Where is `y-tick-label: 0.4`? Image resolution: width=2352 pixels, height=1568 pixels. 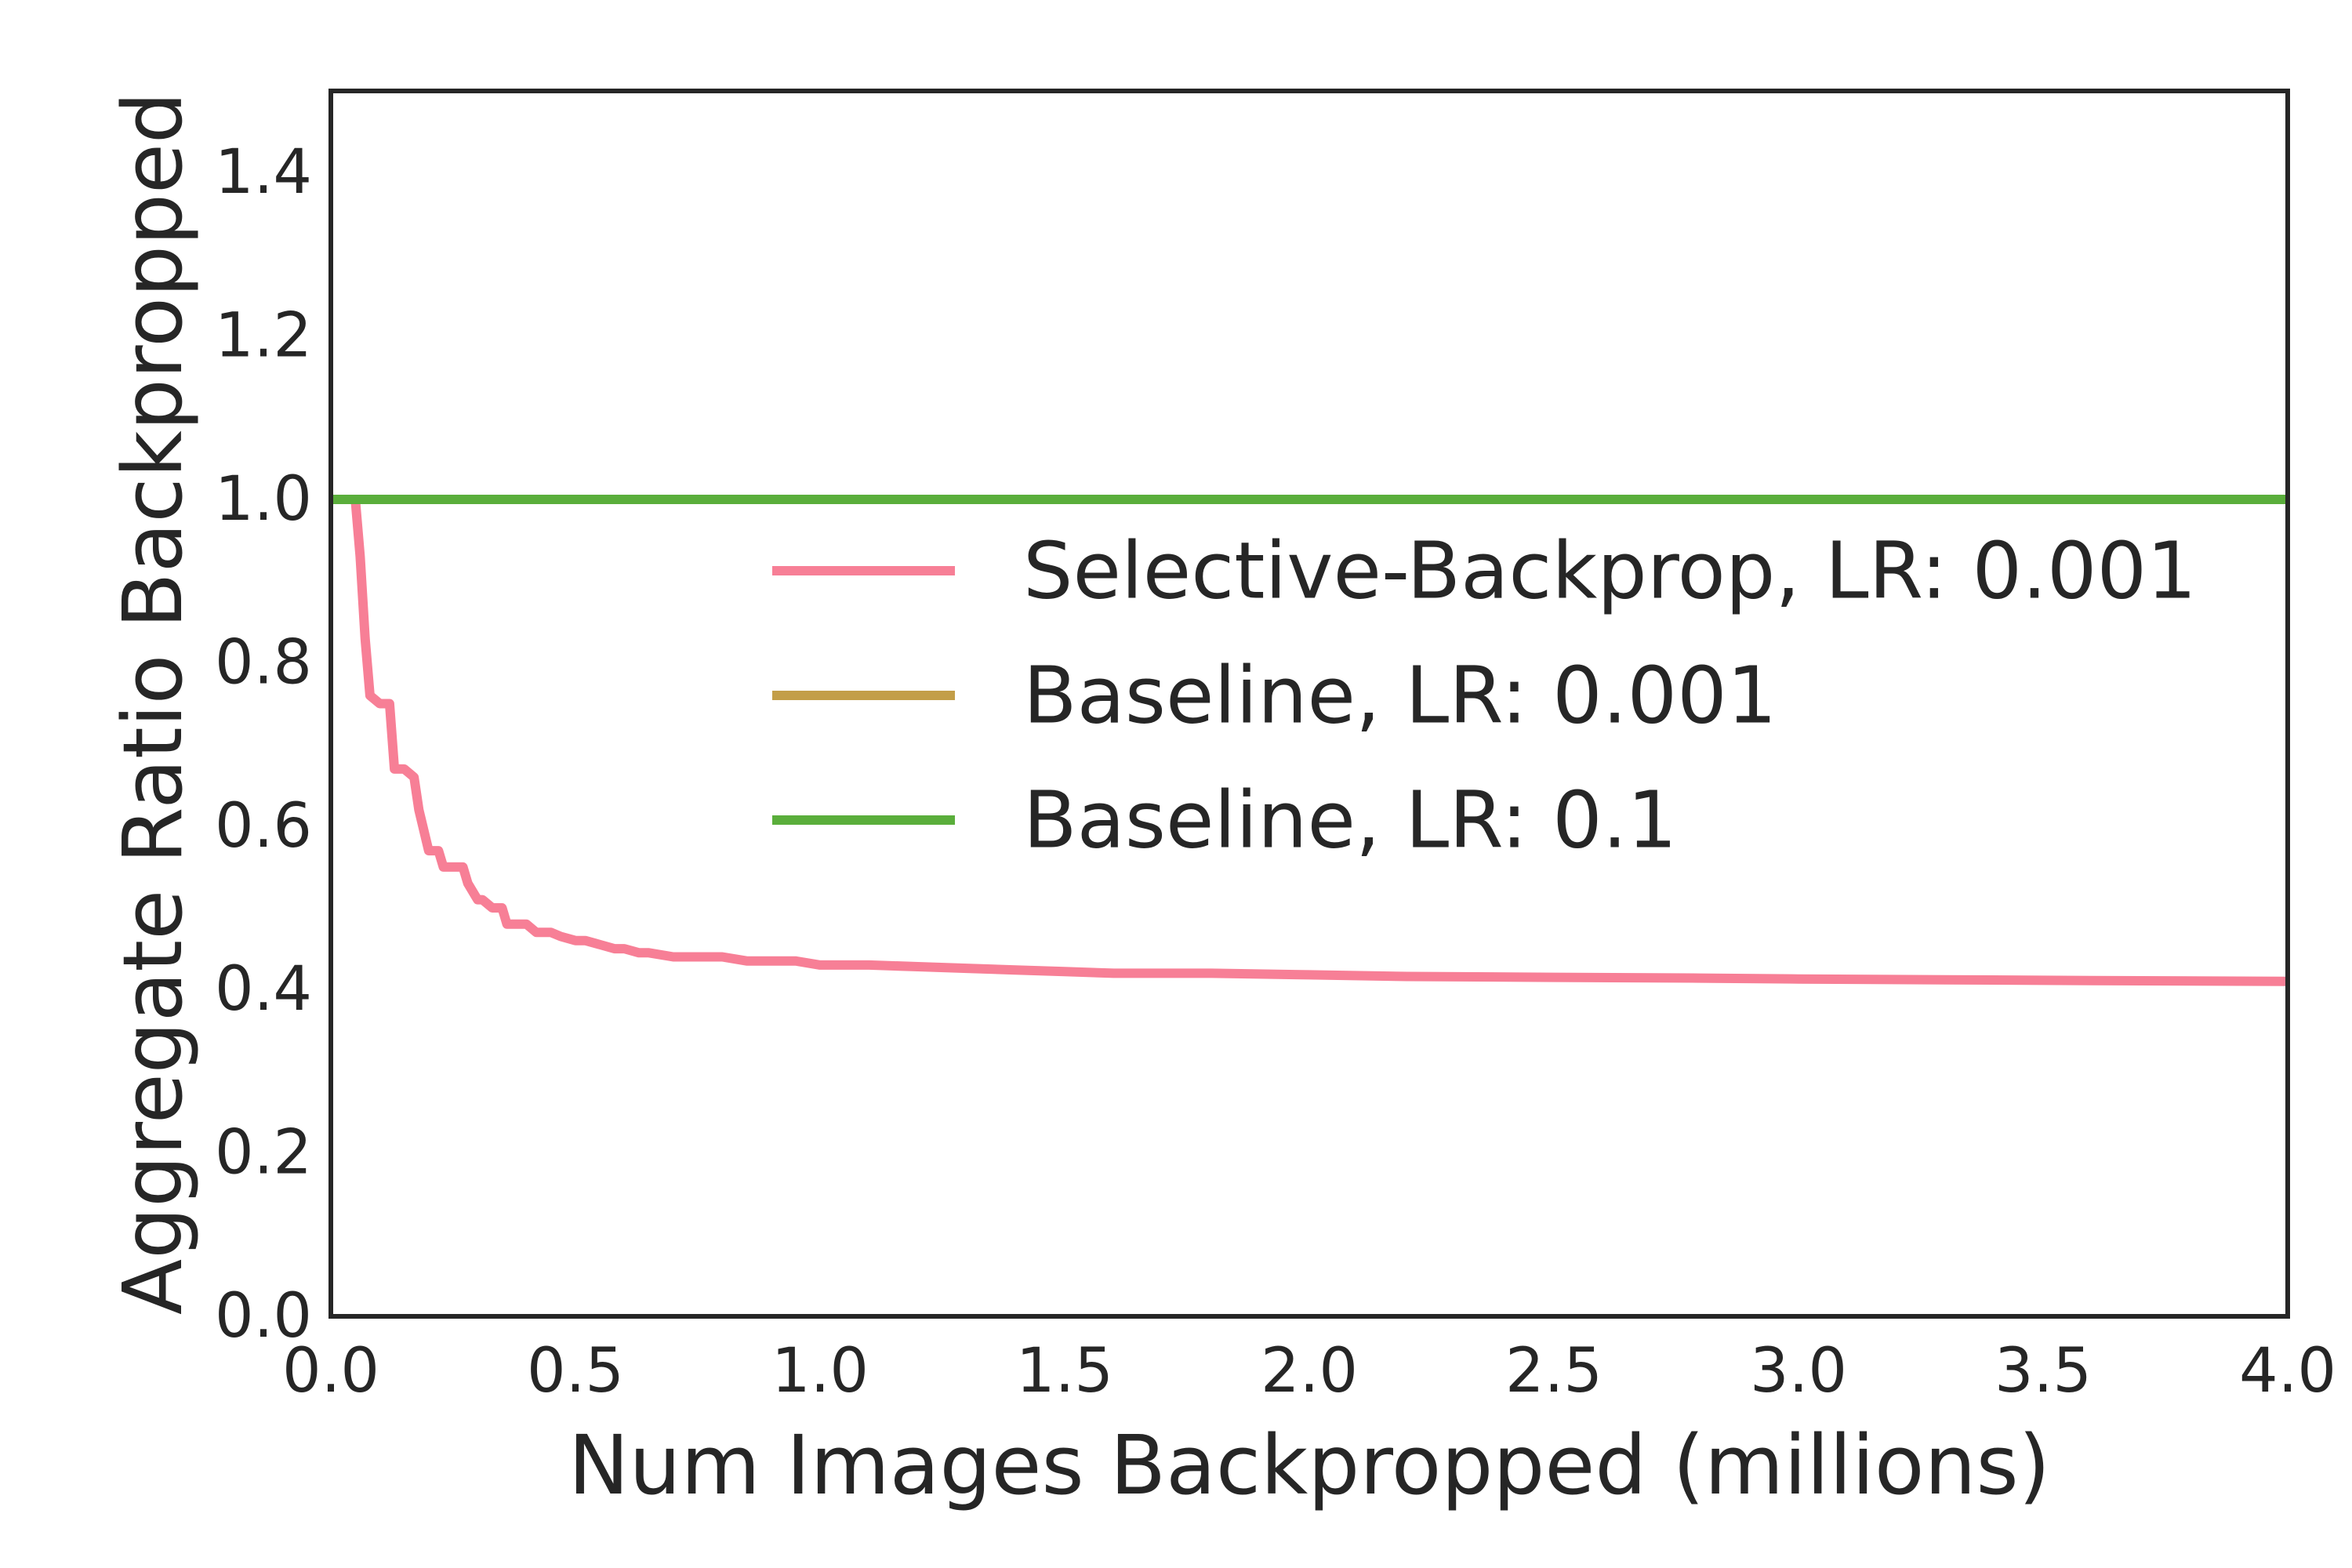 y-tick-label: 0.4 is located at coordinates (263, 989).